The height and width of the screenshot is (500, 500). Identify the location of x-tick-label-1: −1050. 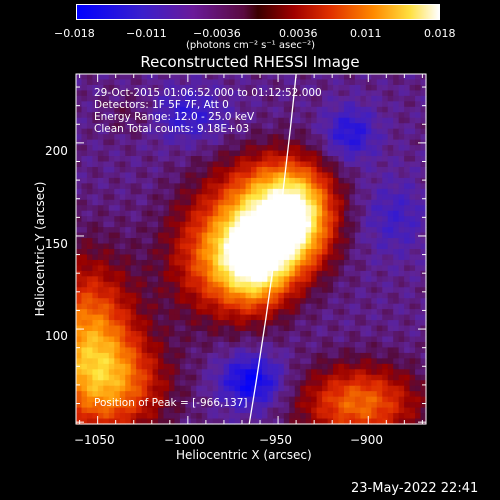
(94, 440).